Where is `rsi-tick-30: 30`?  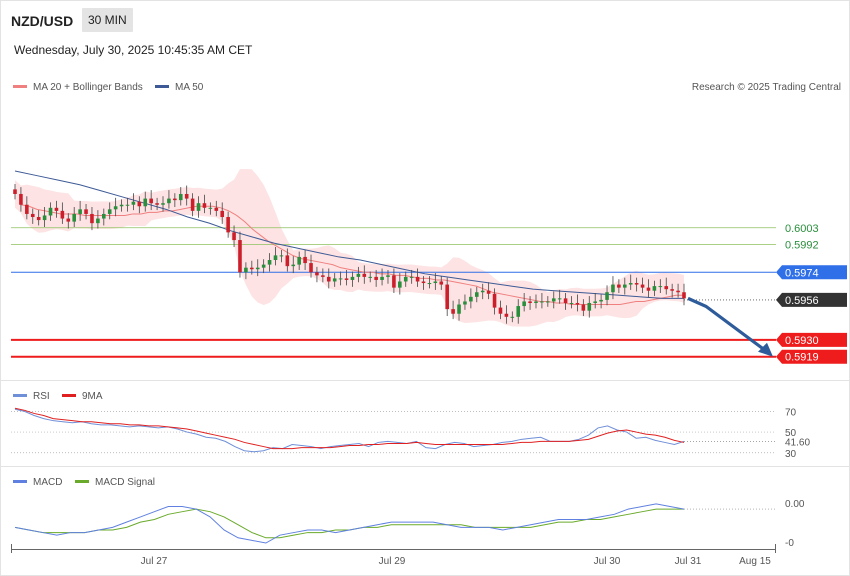
rsi-tick-30: 30 is located at coordinates (791, 454).